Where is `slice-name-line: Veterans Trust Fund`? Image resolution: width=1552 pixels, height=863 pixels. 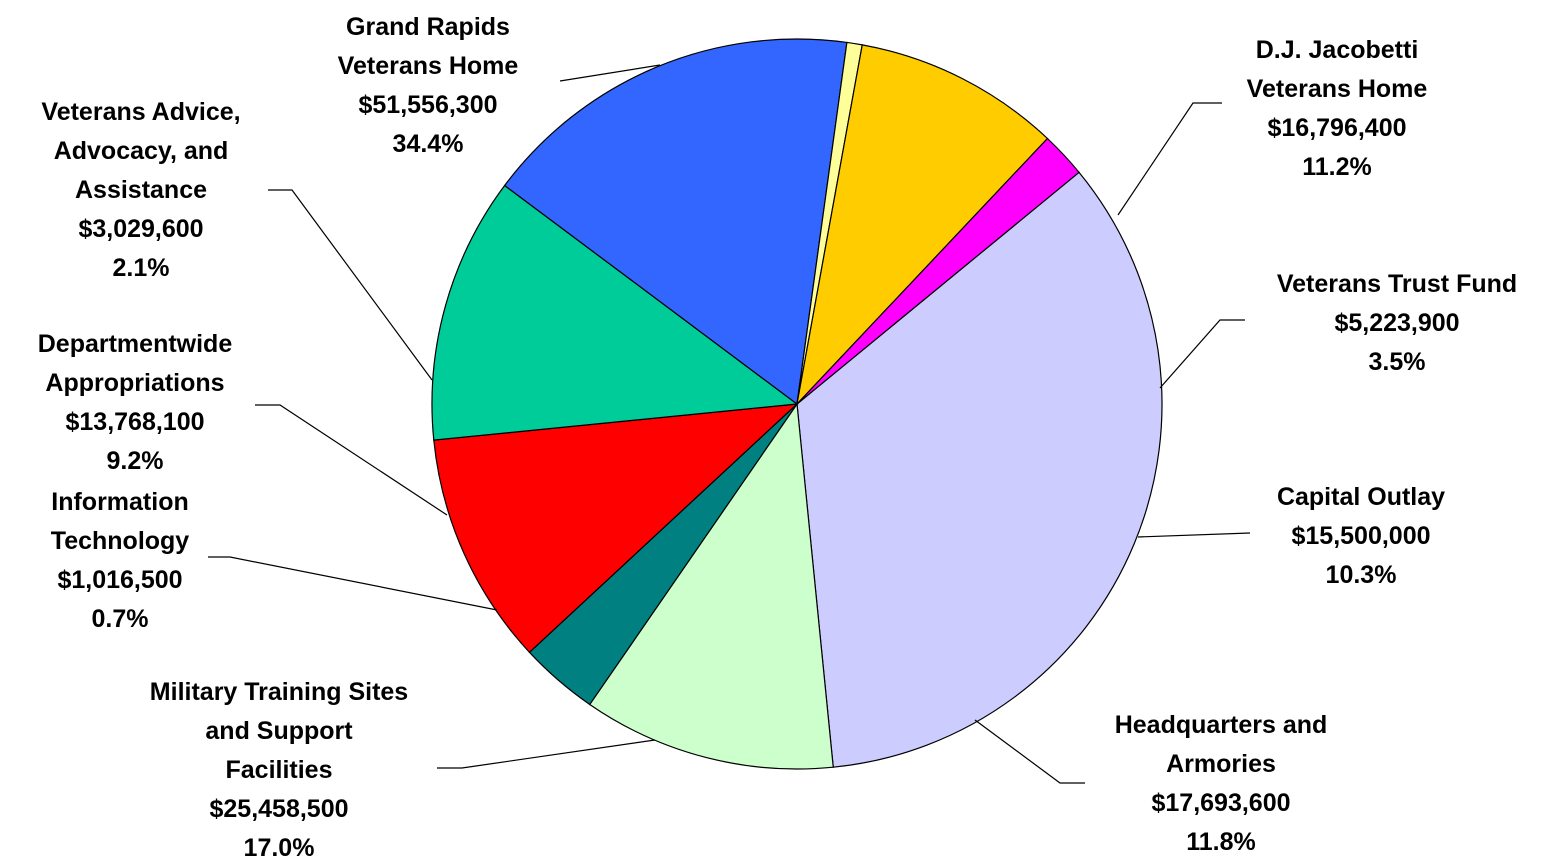 slice-name-line: Veterans Trust Fund is located at coordinates (1397, 284).